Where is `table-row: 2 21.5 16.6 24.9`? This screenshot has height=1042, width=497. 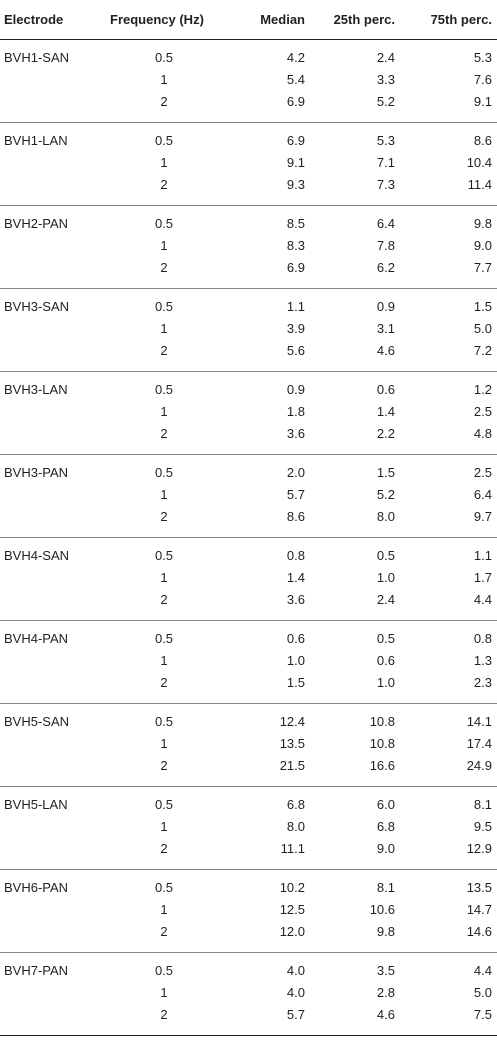
table-row: 2 21.5 16.6 24.9 is located at coordinates (248, 771).